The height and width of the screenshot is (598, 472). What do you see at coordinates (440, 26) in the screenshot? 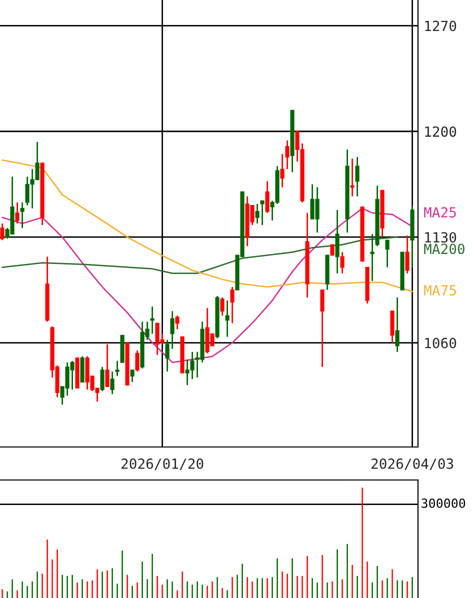
I see `y-tick-label: 1270` at bounding box center [440, 26].